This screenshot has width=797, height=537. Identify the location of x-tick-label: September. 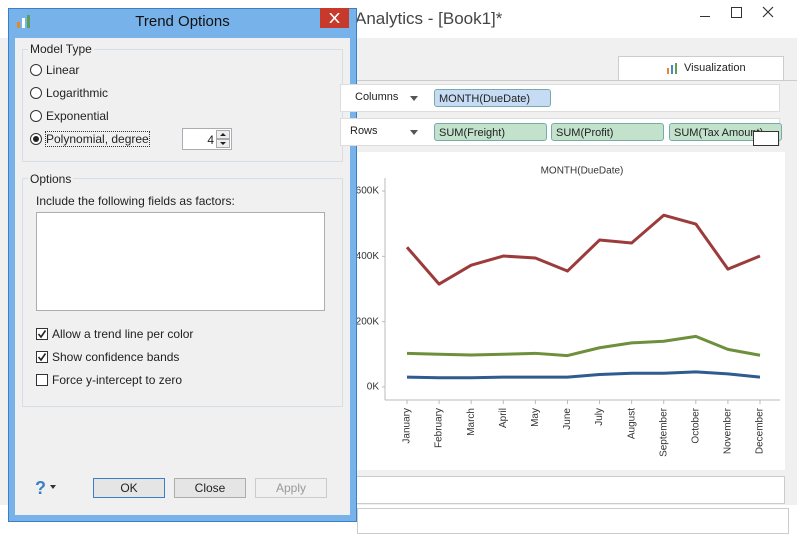
(663, 432).